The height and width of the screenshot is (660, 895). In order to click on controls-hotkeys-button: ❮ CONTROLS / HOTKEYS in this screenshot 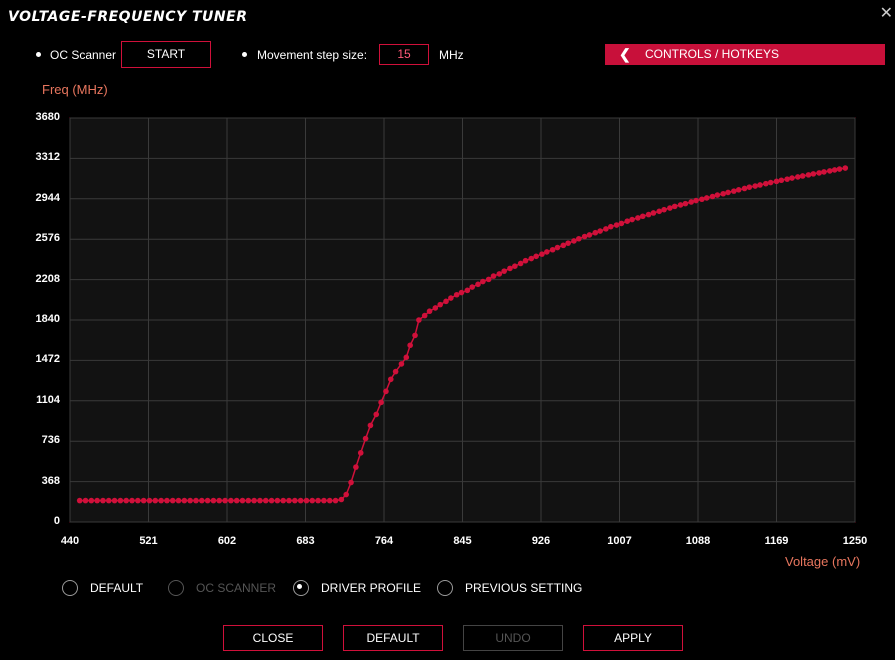, I will do `click(745, 54)`.